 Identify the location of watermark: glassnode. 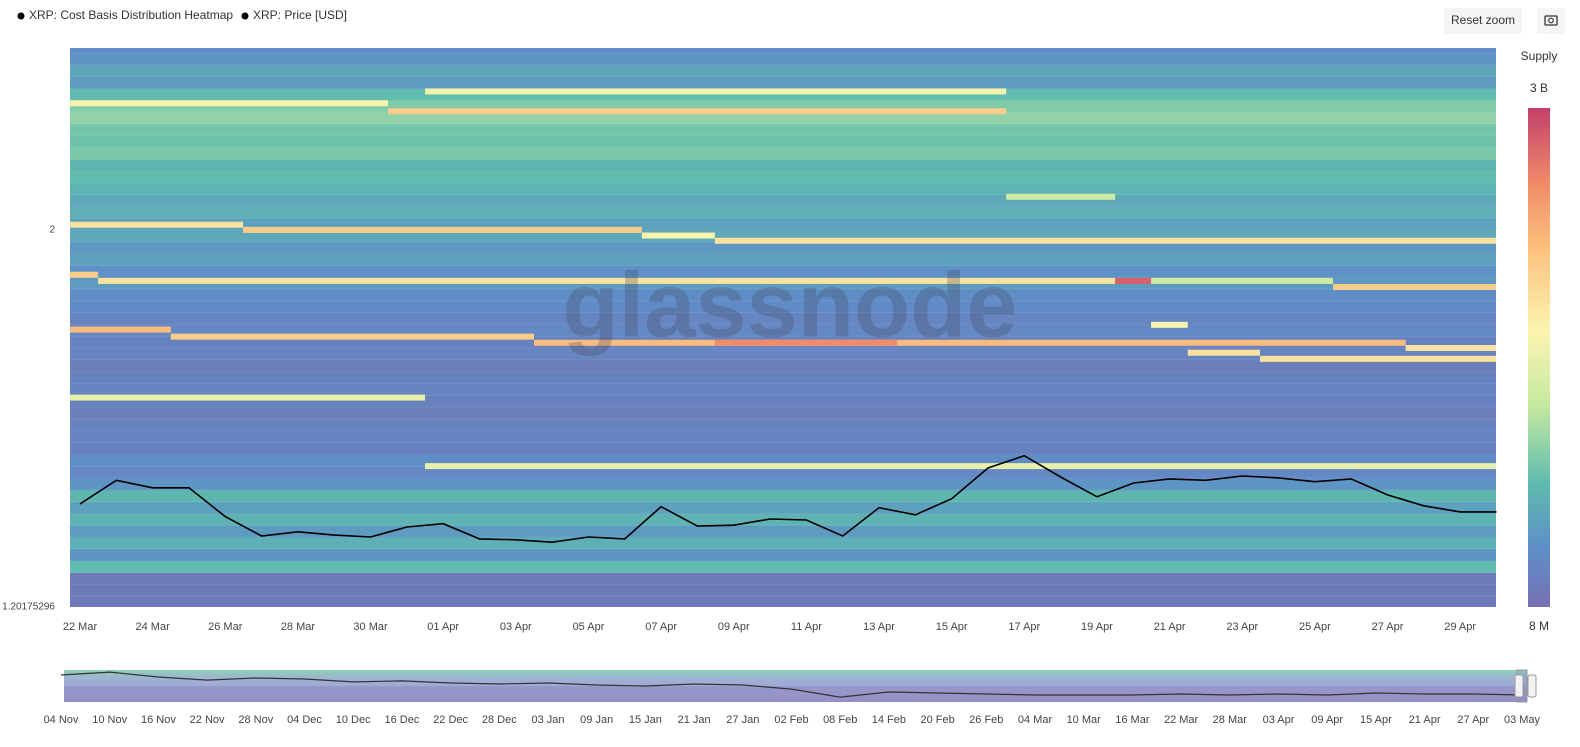
(789, 305).